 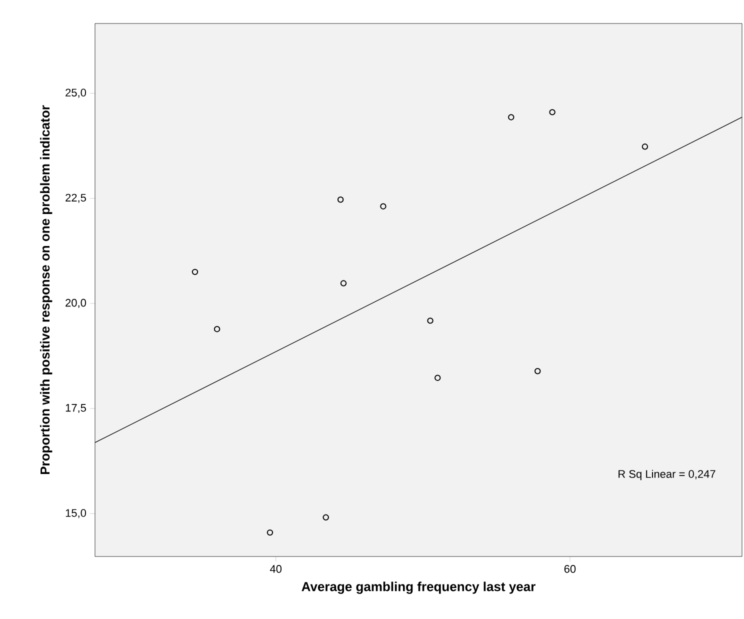 What do you see at coordinates (419, 588) in the screenshot?
I see `x-axis-title: Average gambling frequency last year` at bounding box center [419, 588].